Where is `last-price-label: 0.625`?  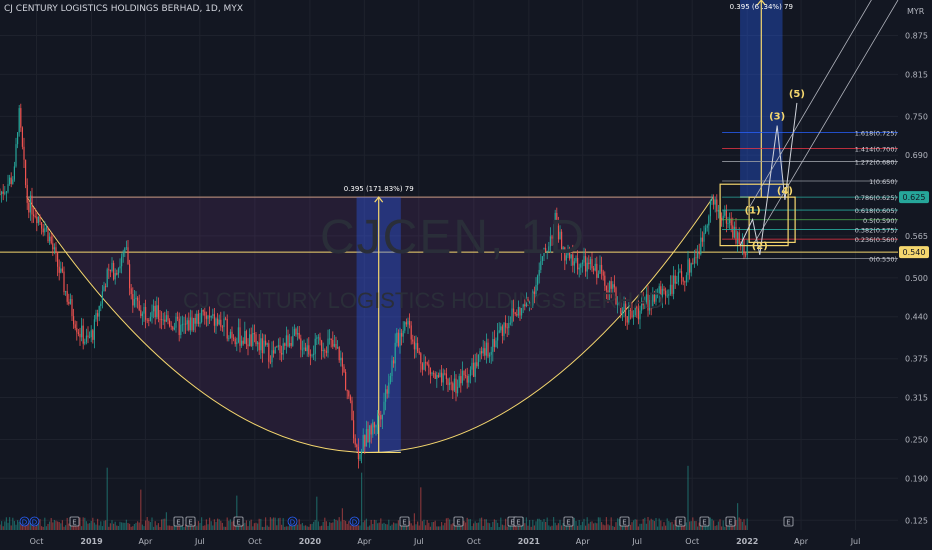
last-price-label: 0.625 is located at coordinates (914, 197).